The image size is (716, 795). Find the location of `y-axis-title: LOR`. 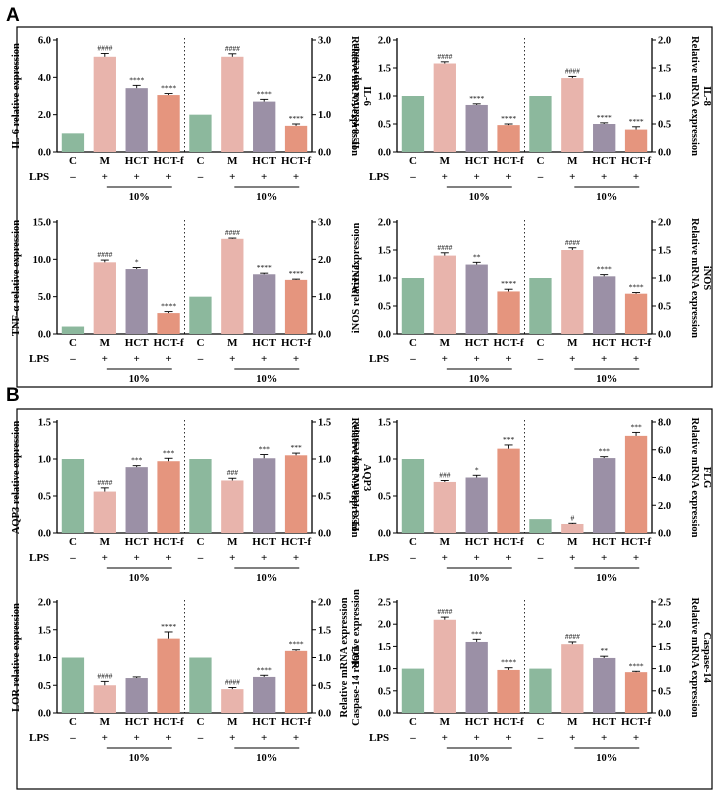

y-axis-title: LOR is located at coordinates (354, 657).